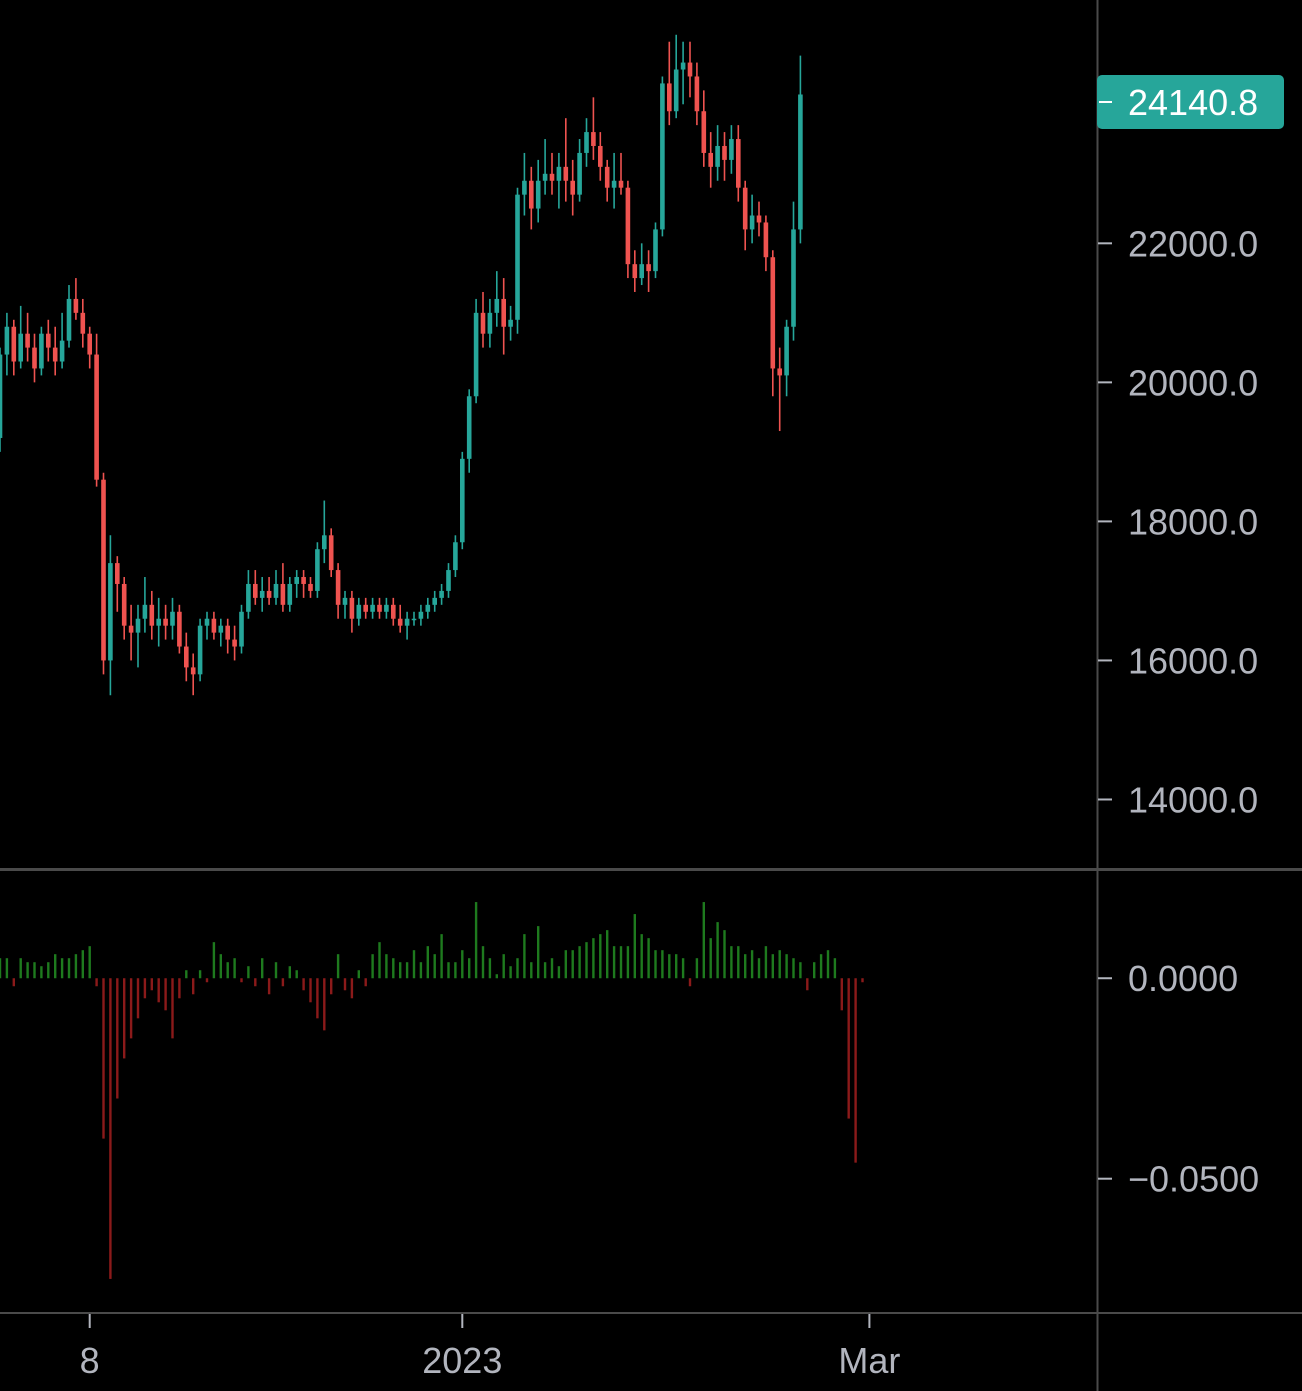  I want to click on date-tick-label: 2023, so click(462, 1360).